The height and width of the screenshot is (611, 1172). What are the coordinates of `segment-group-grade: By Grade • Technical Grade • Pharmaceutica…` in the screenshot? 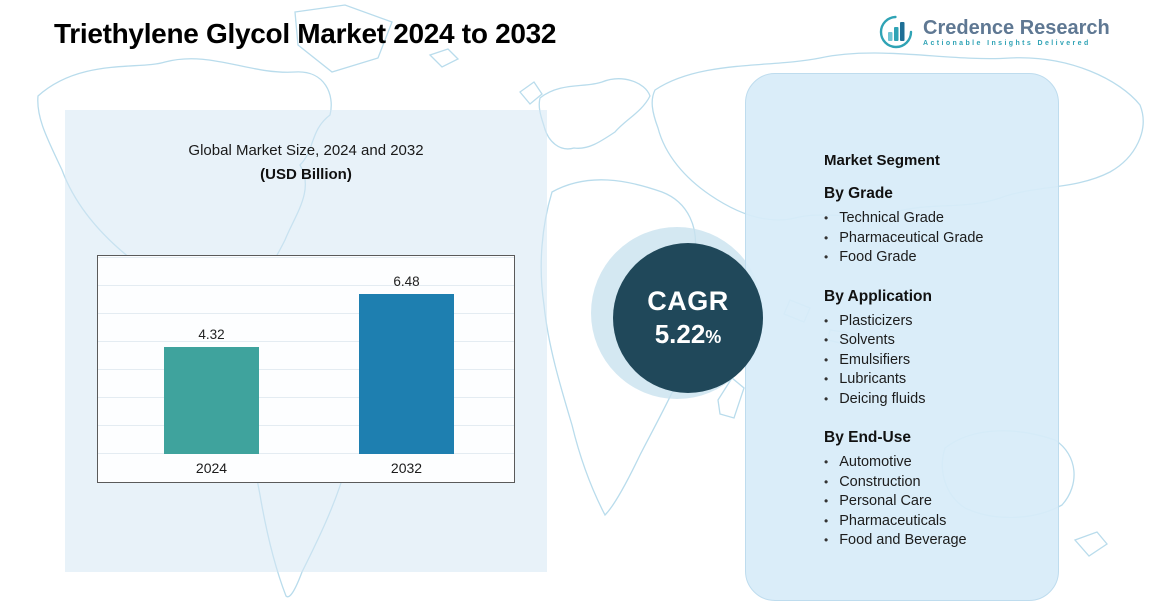 It's located at (929, 226).